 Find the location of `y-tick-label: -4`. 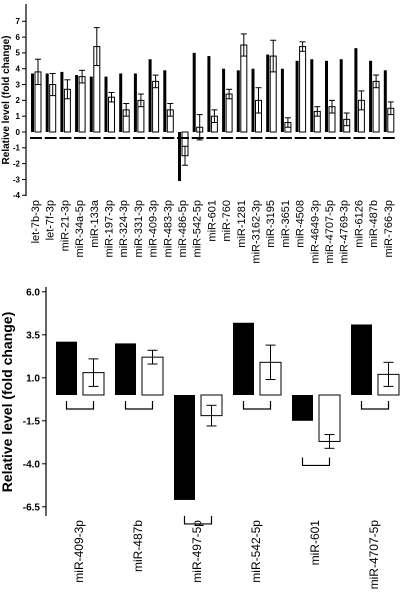

y-tick-label: -4 is located at coordinates (17, 195).